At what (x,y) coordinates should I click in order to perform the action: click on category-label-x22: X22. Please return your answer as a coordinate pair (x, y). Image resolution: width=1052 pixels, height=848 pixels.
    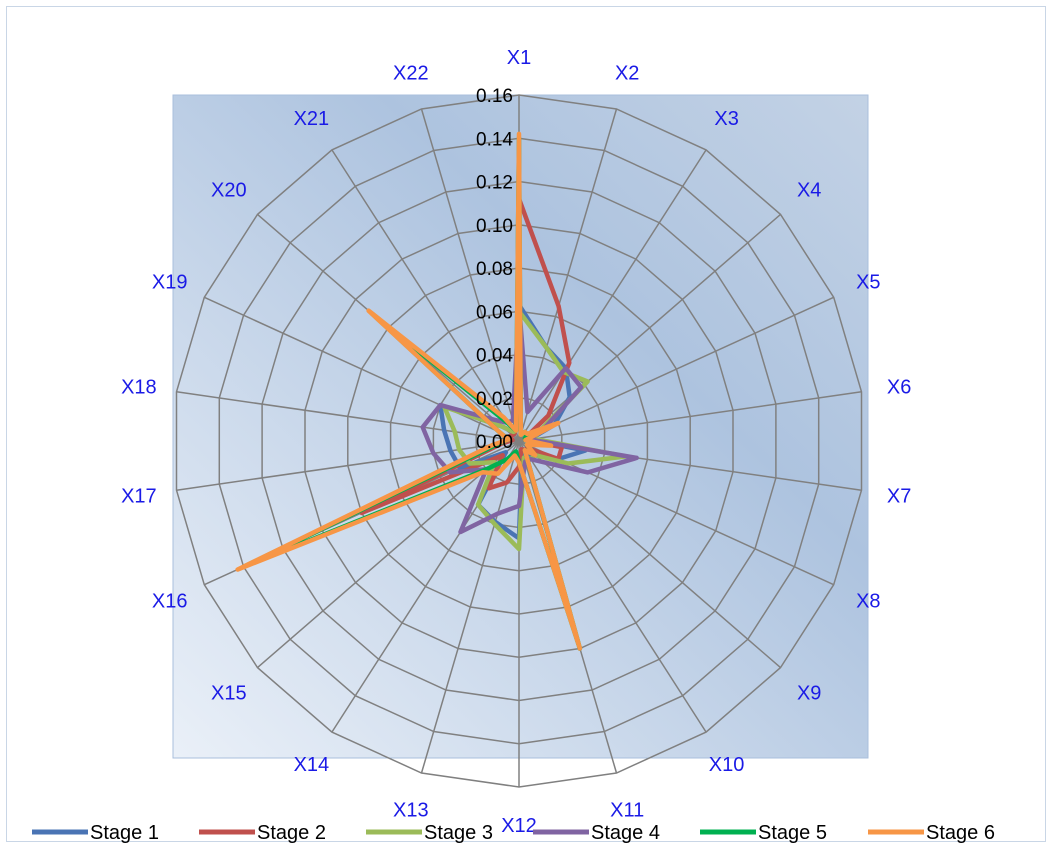
    Looking at the image, I should click on (411, 74).